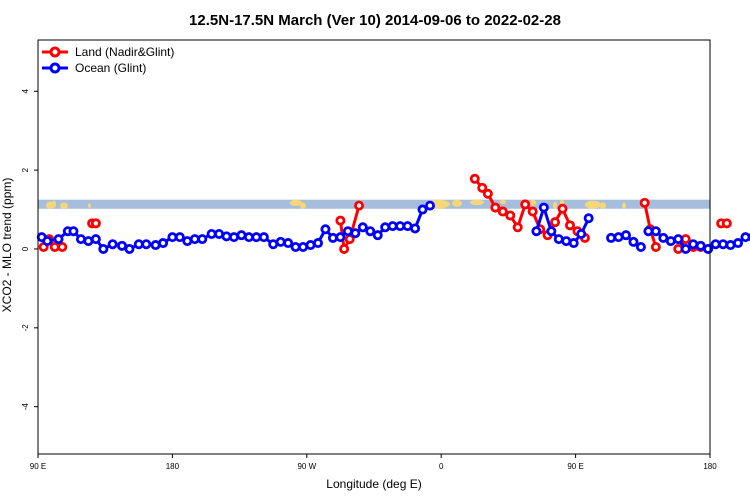  I want to click on series-ocean, so click(393, 227).